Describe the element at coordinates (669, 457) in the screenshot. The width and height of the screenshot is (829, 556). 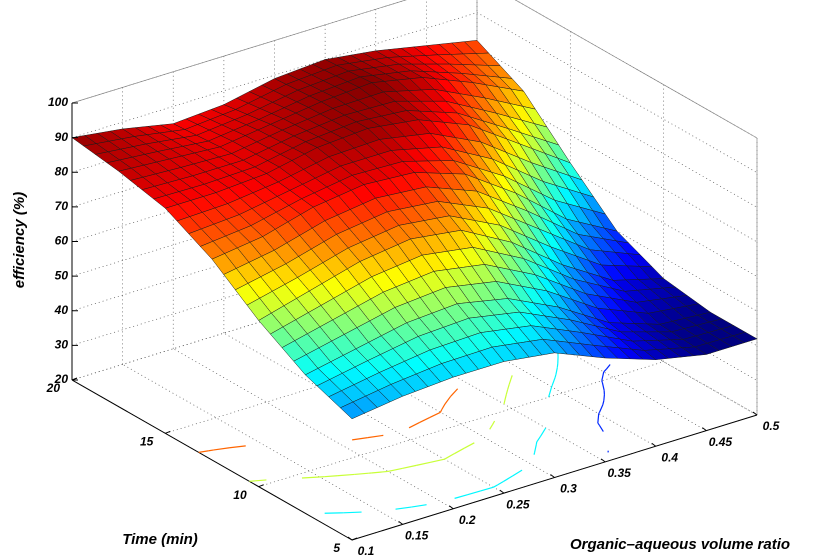
I see `x-tick-label: 0.4` at that location.